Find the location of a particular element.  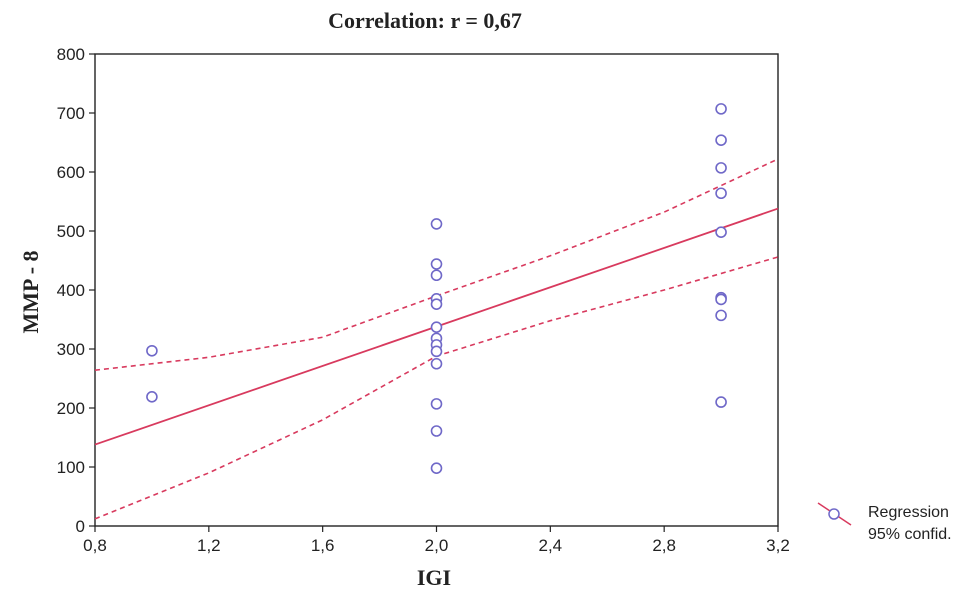

legend: Regression 95% confid. is located at coordinates (885, 523).